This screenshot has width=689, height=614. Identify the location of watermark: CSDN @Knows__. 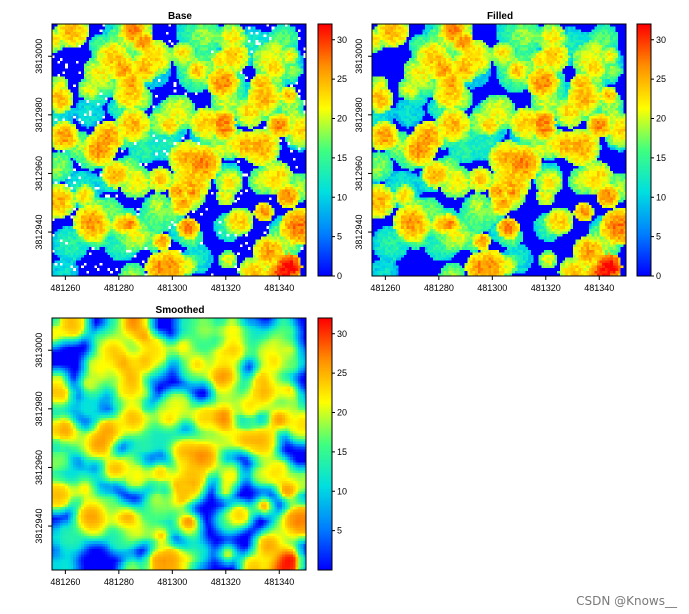
(626, 601).